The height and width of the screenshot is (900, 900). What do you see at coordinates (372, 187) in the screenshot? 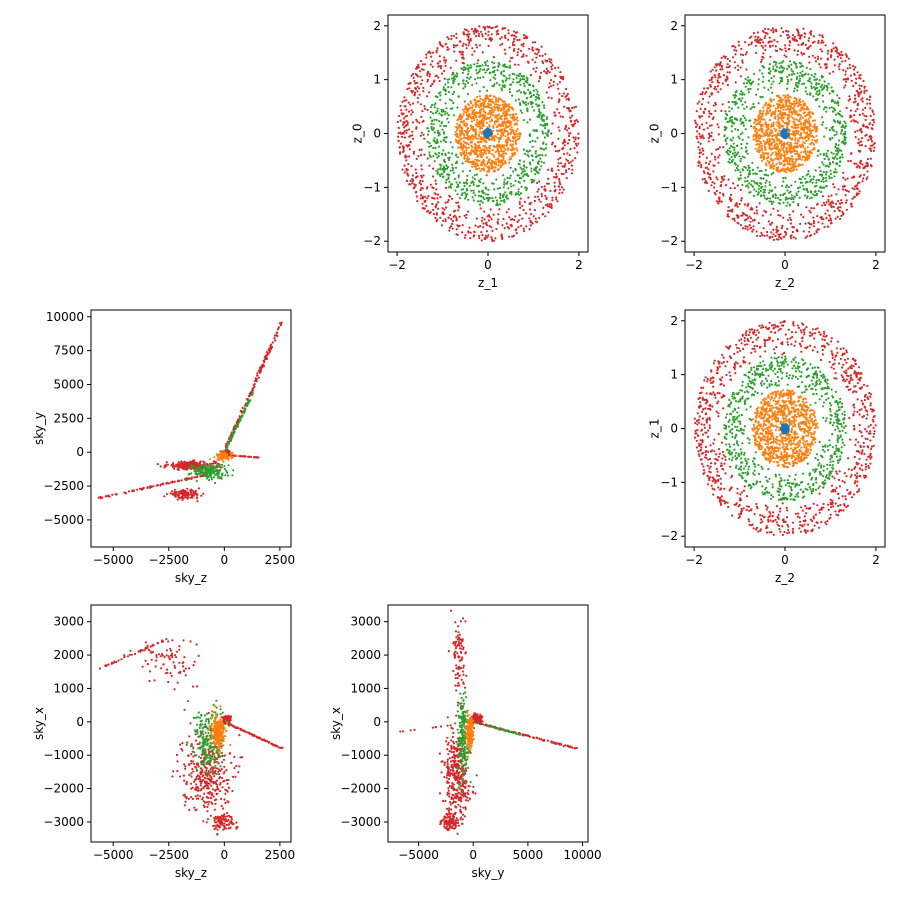
I see `y-tick-label: −1` at bounding box center [372, 187].